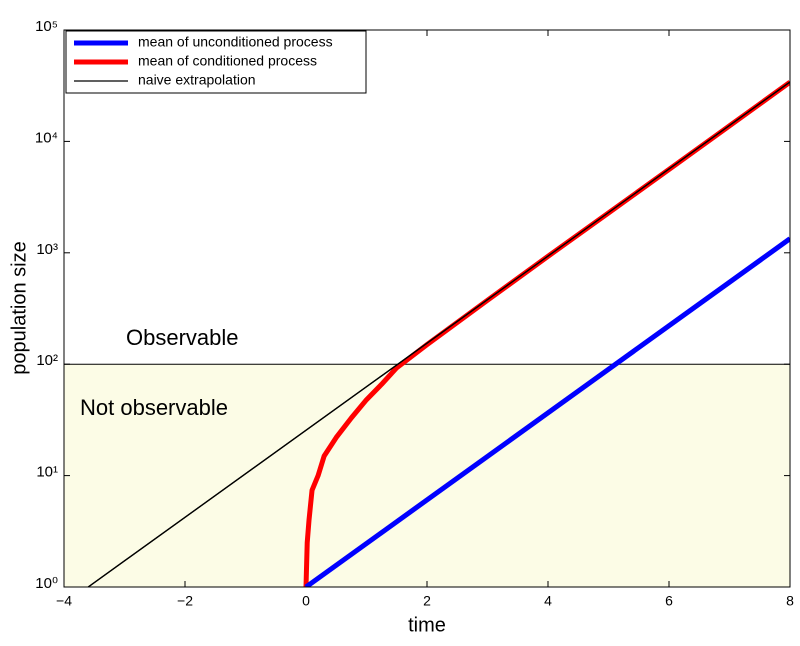 Image resolution: width=800 pixels, height=646 pixels. I want to click on legend-label: mean of unconditioned process, so click(235, 42).